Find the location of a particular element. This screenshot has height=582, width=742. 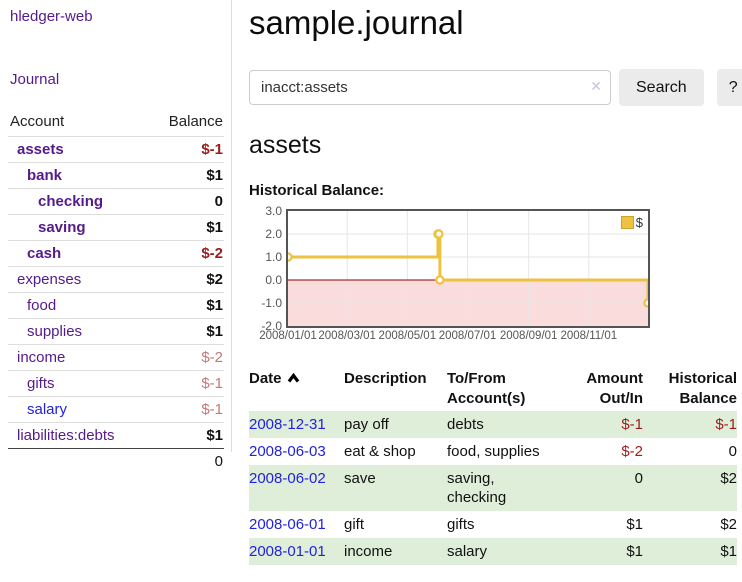

register-accounts-cell: food, supplies is located at coordinates (493, 451).